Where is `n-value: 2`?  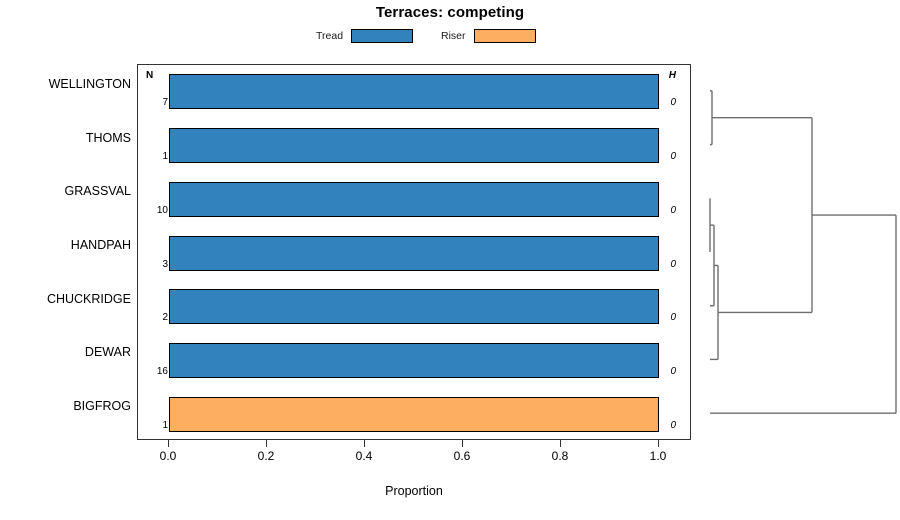 n-value: 2 is located at coordinates (165, 318).